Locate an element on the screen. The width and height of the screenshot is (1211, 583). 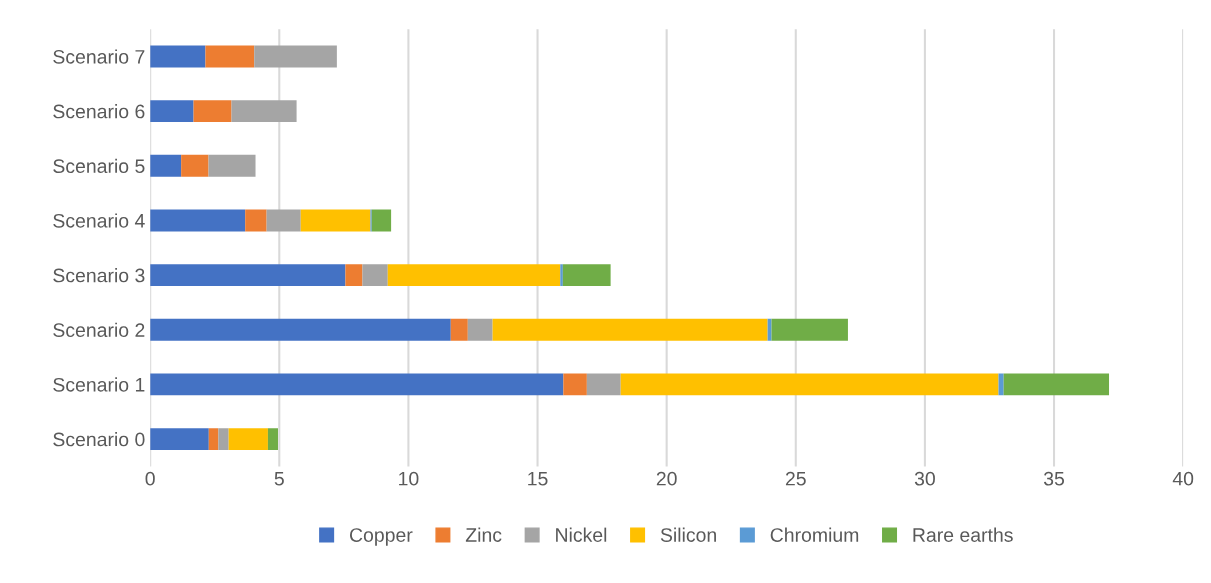
x-tick-label: 20 is located at coordinates (666, 478).